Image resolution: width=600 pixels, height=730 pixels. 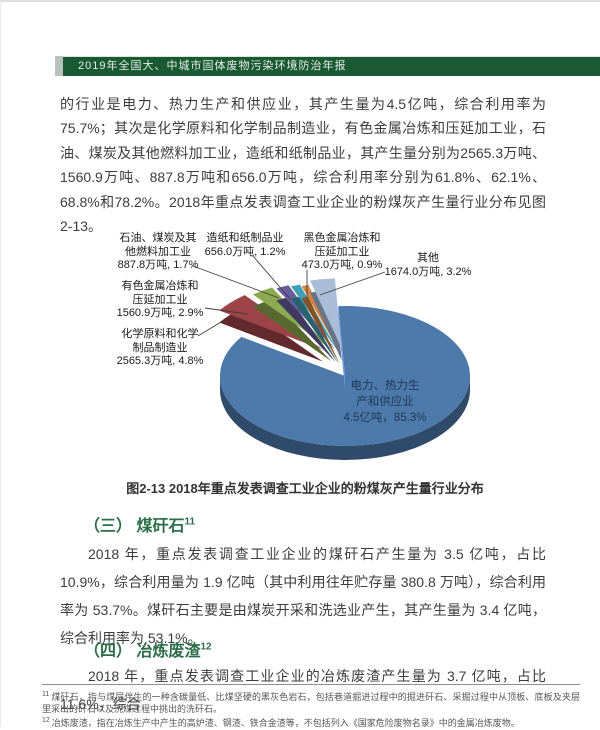 I want to click on section-heading-smelting-slag: （四） 冶炼废渣12, so click(x=148, y=649).